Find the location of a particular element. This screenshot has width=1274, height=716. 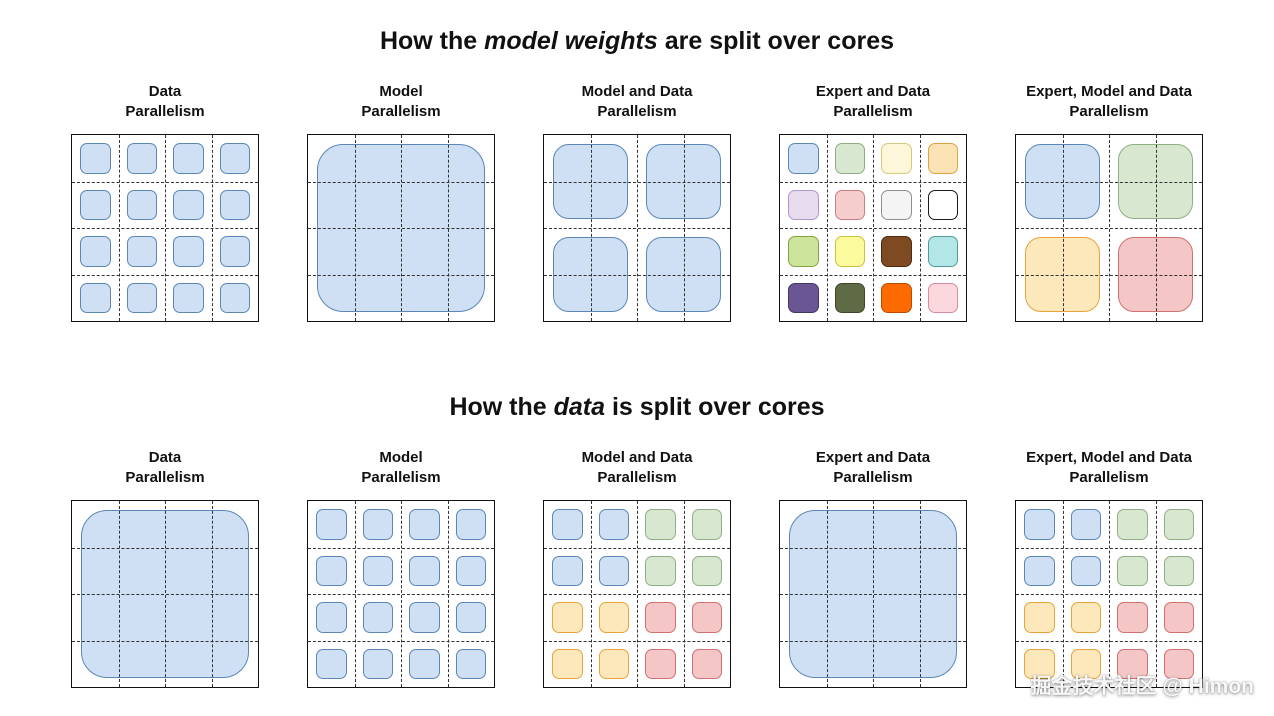

core-square-white is located at coordinates (942, 204).